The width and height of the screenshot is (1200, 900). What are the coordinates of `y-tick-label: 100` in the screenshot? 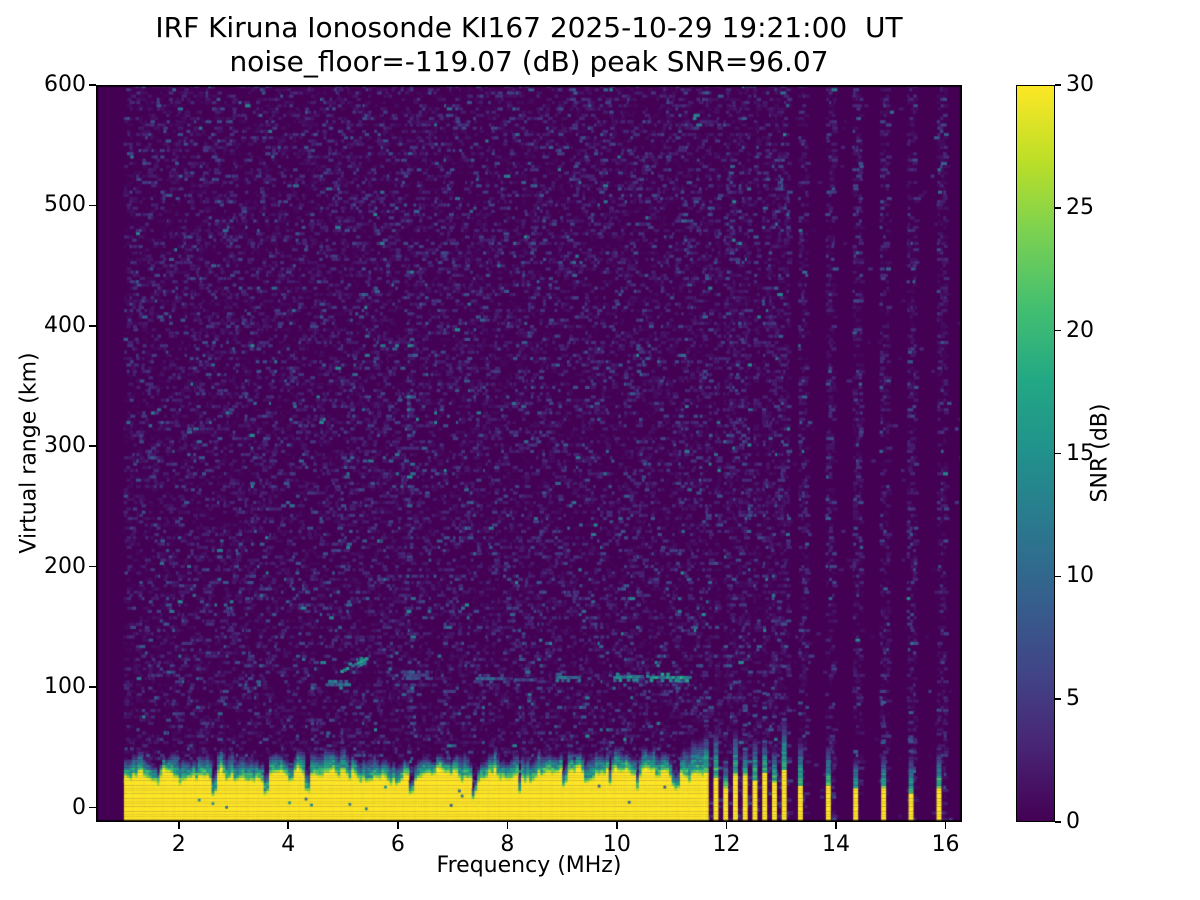 It's located at (65, 687).